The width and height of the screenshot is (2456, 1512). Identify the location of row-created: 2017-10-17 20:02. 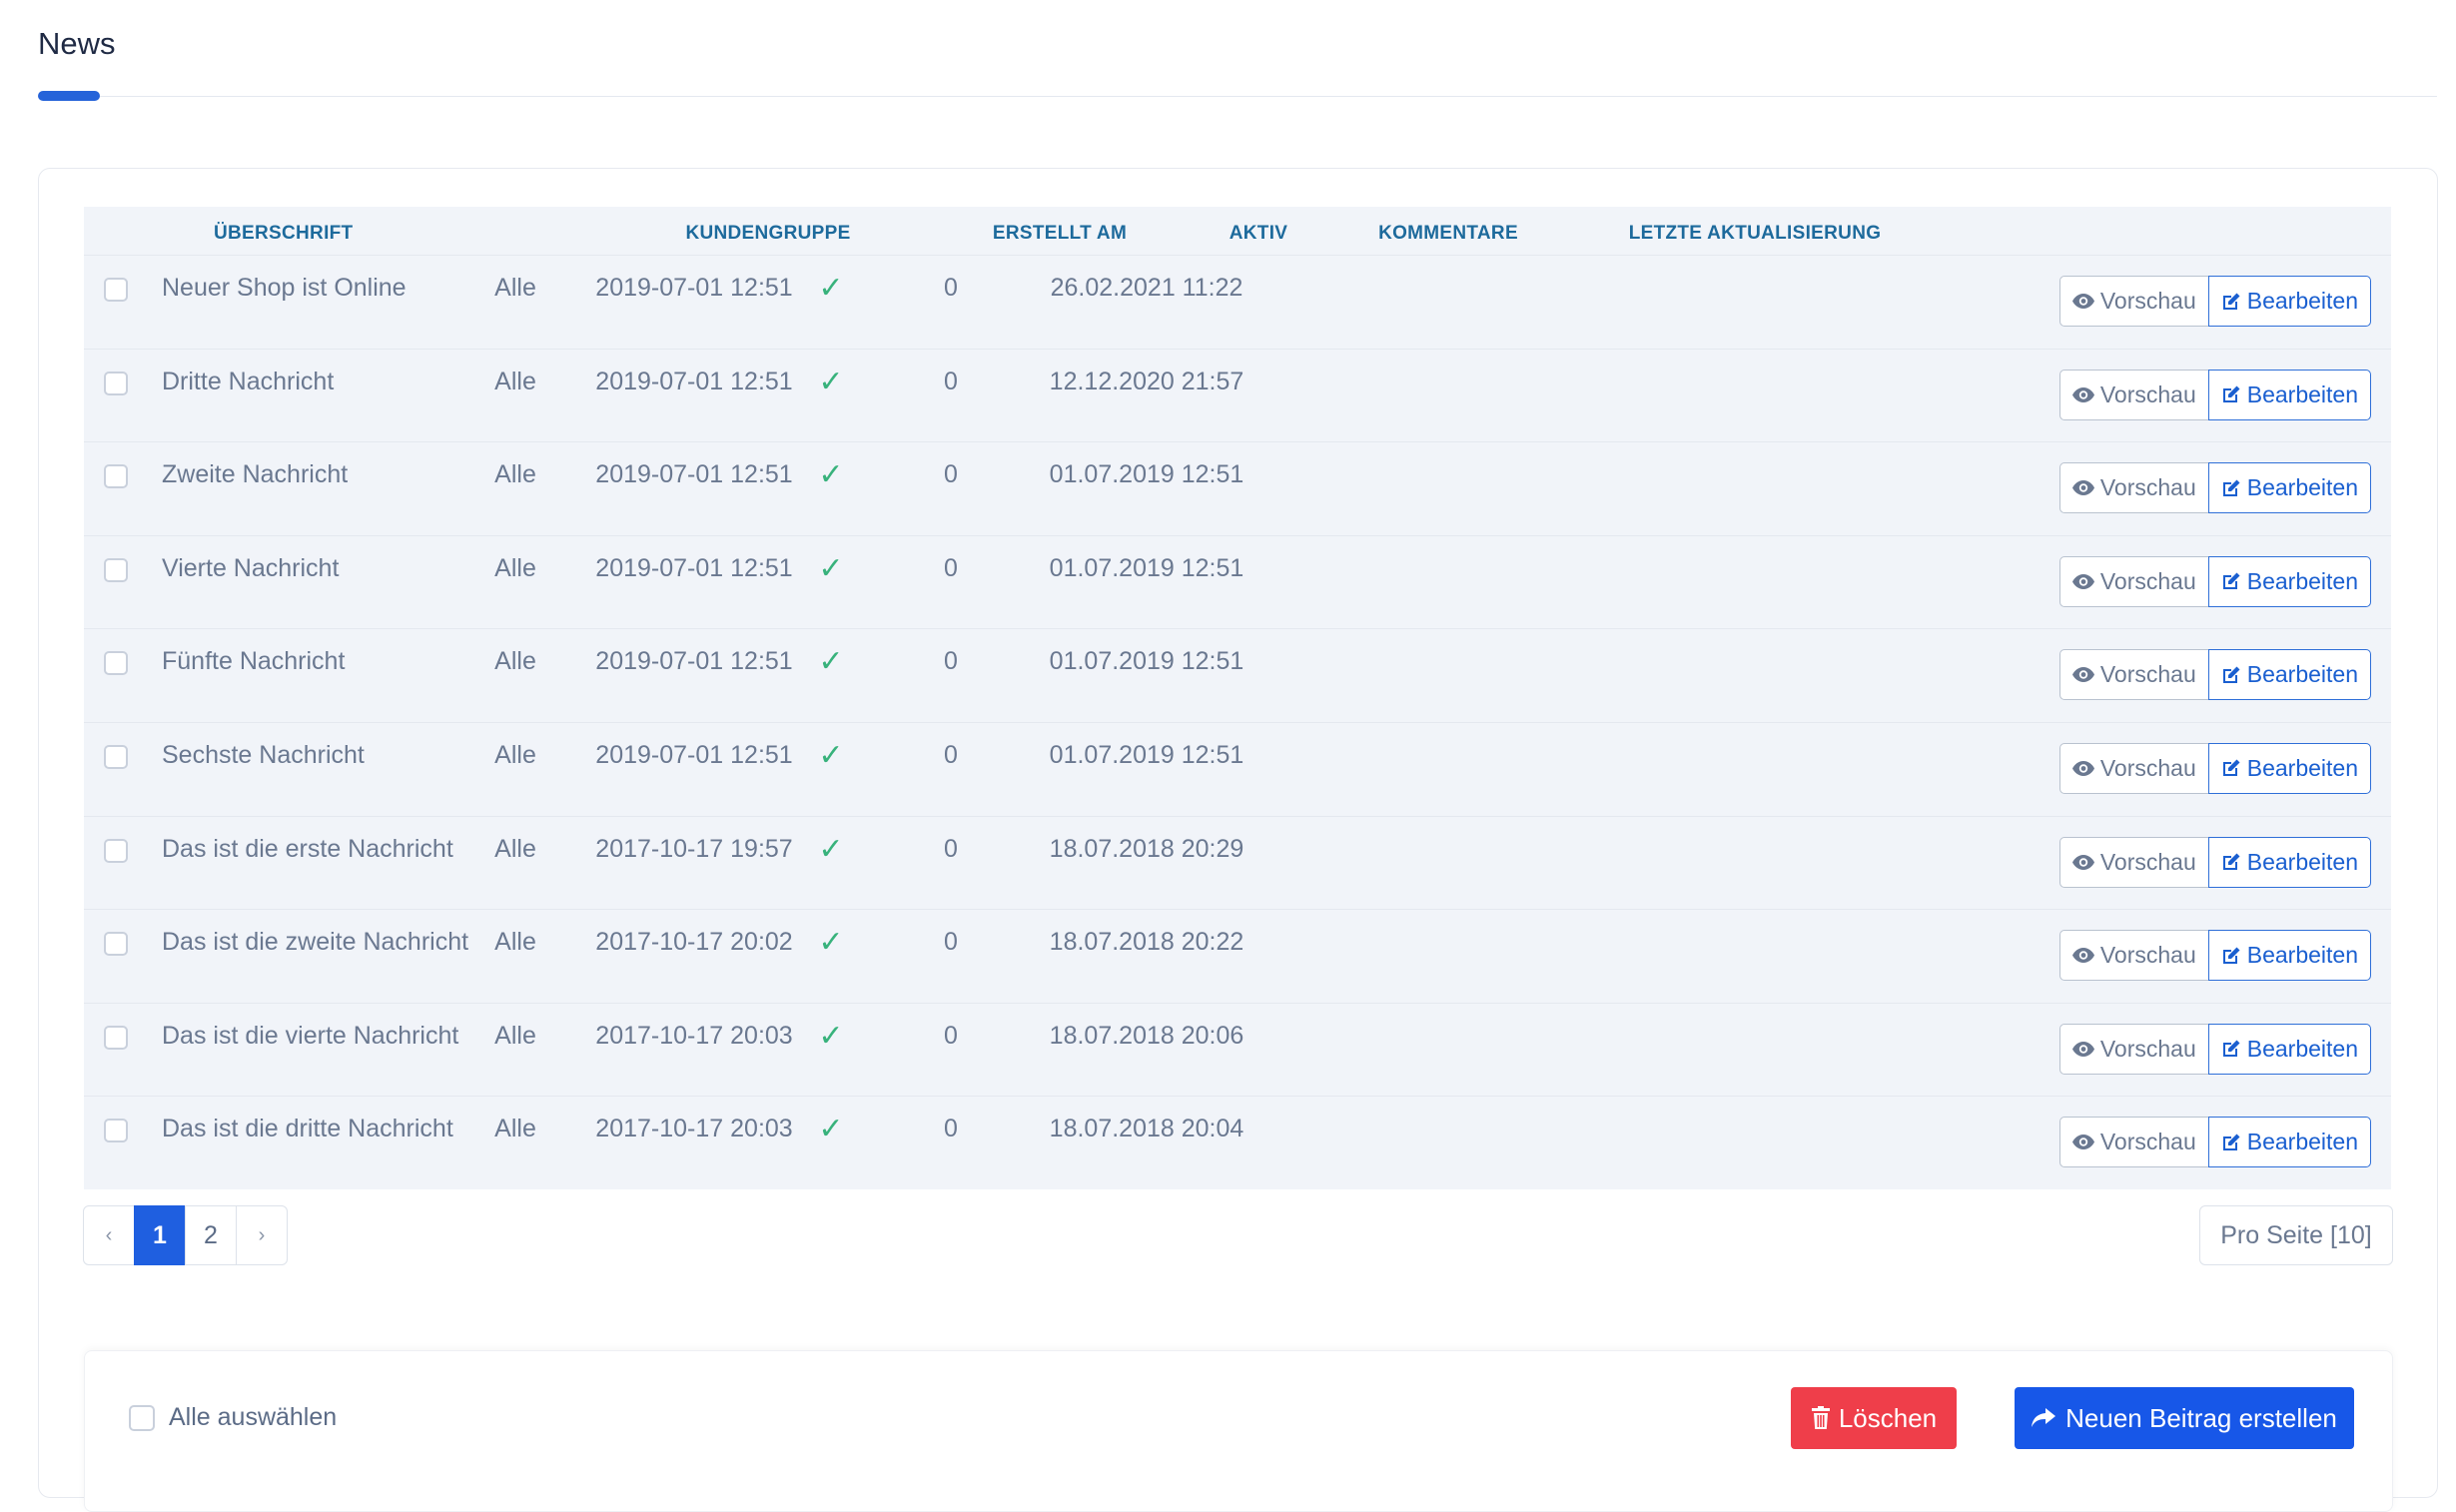
(694, 942).